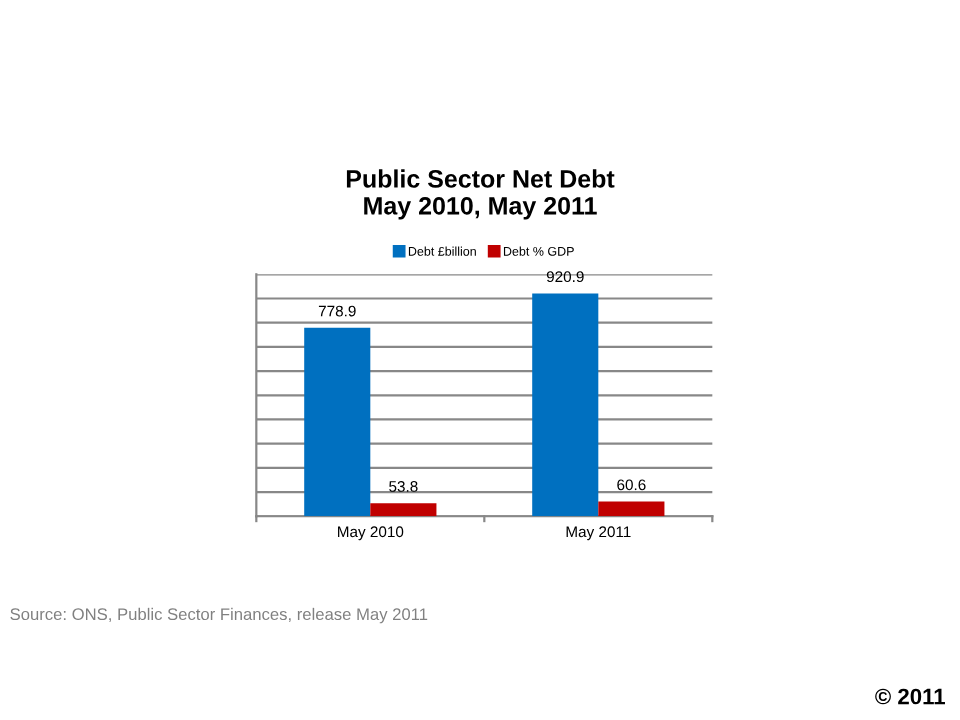 The width and height of the screenshot is (960, 720). I want to click on source-note: Source: ONS, Public Sector Finances, release May 2011, so click(219, 615).